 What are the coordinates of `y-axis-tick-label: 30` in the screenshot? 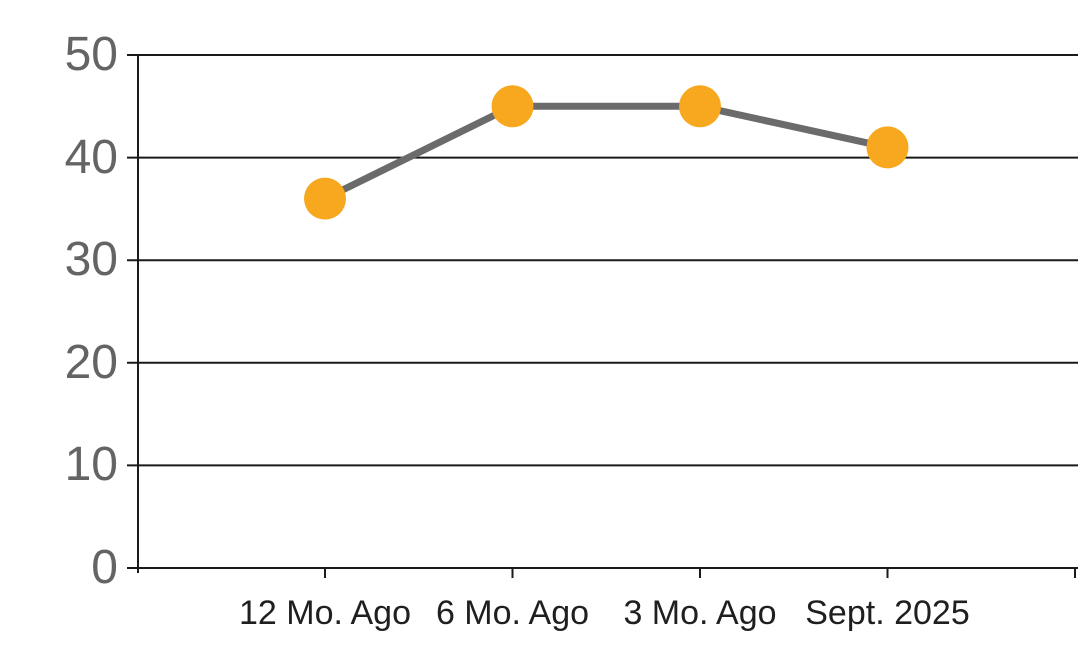 It's located at (91, 260).